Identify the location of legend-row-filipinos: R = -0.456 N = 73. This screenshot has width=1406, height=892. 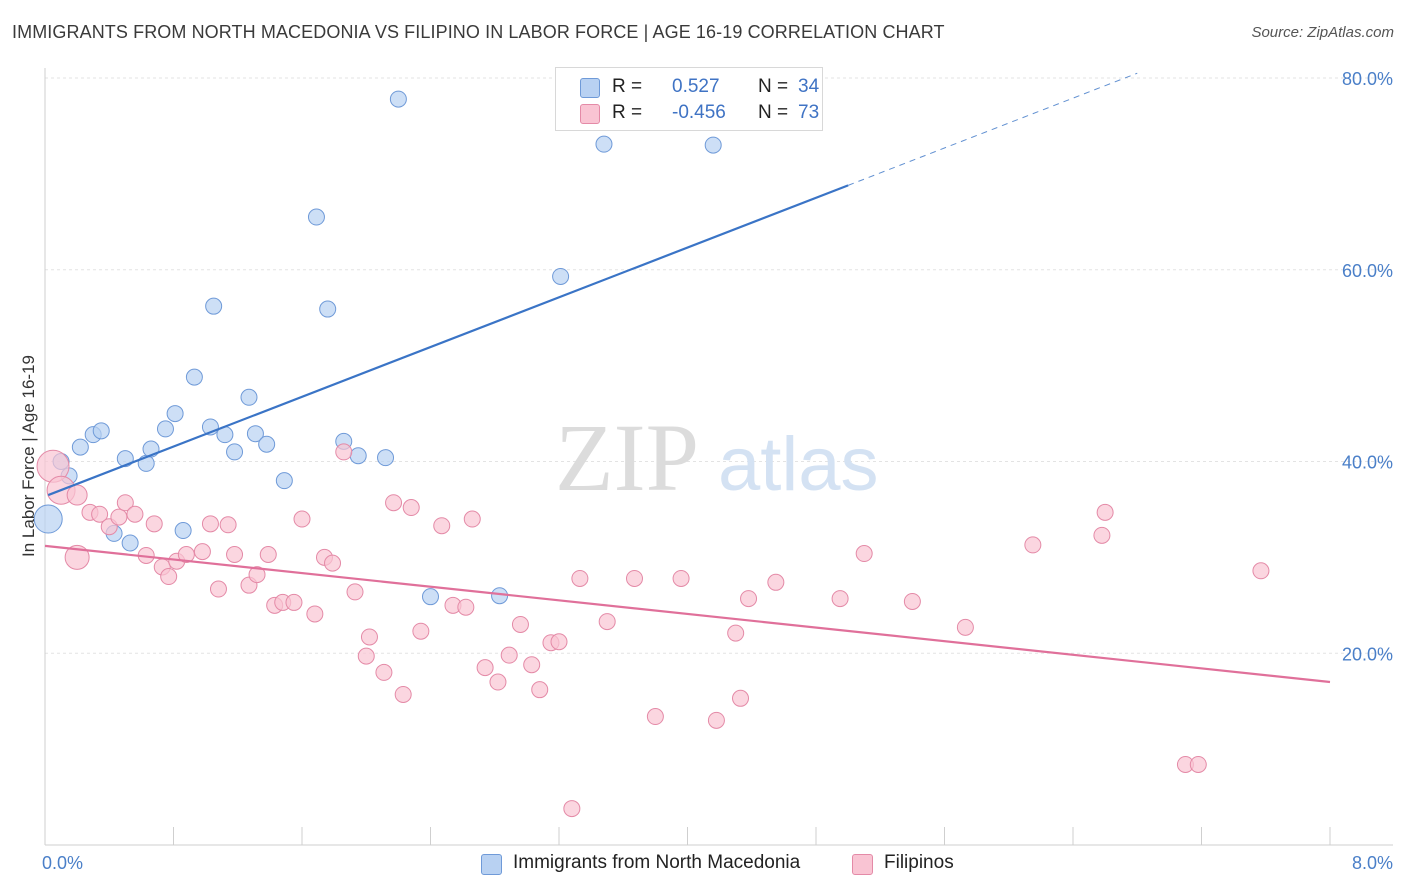
(700, 113).